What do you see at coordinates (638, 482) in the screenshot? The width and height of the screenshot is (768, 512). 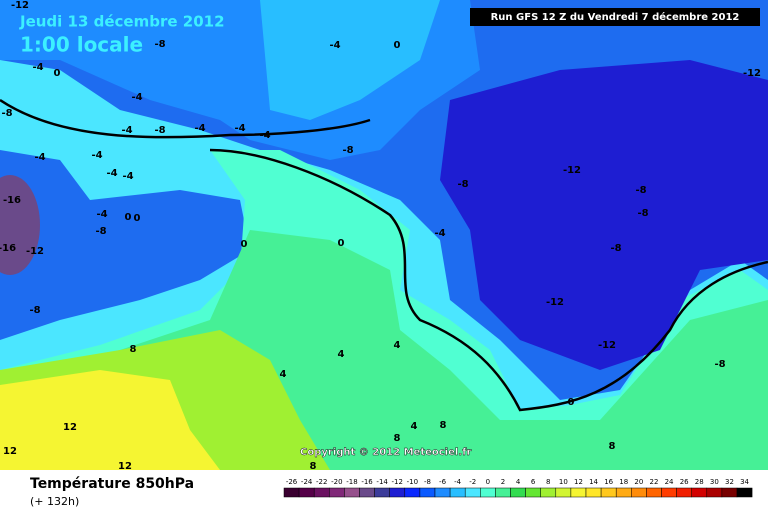 I see `legend-label: 20` at bounding box center [638, 482].